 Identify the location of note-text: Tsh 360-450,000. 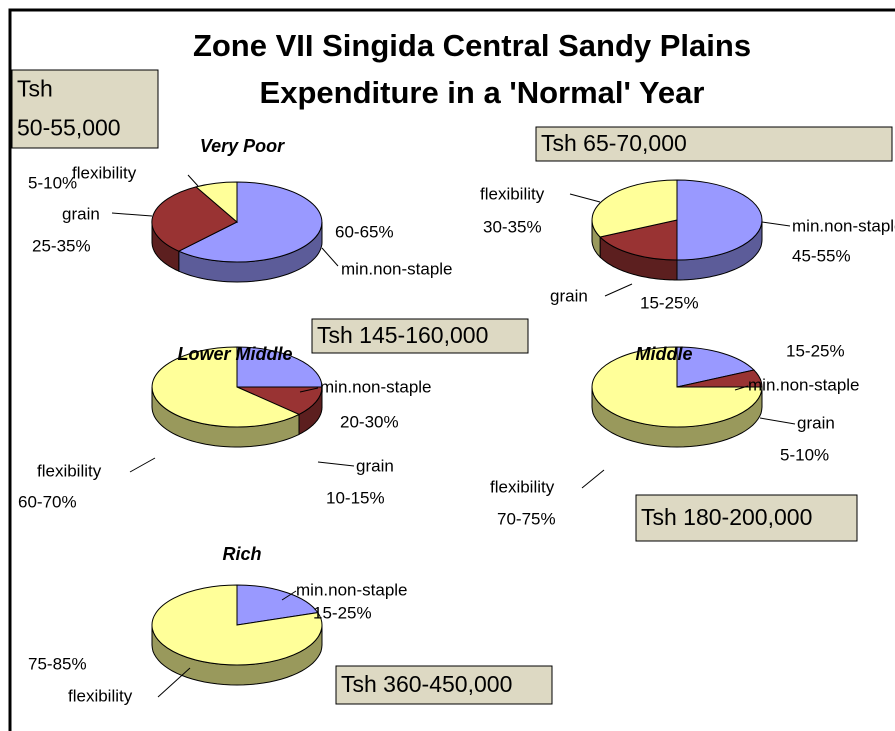
(426, 684).